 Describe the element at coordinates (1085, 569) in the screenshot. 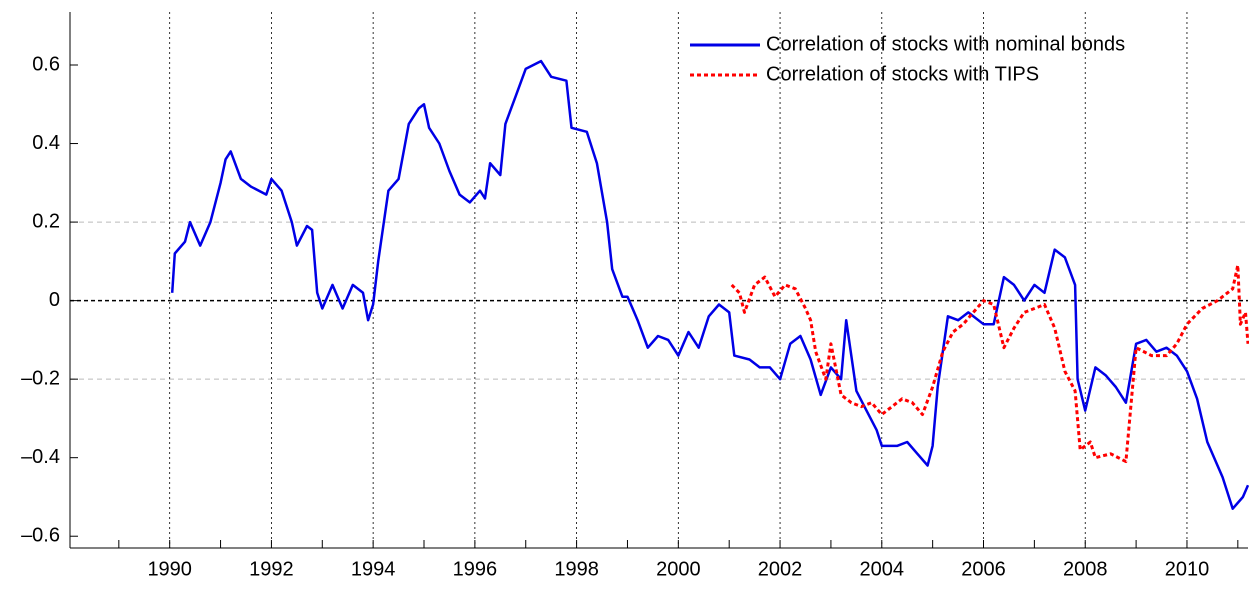

I see `x-tick-label: 2008` at that location.